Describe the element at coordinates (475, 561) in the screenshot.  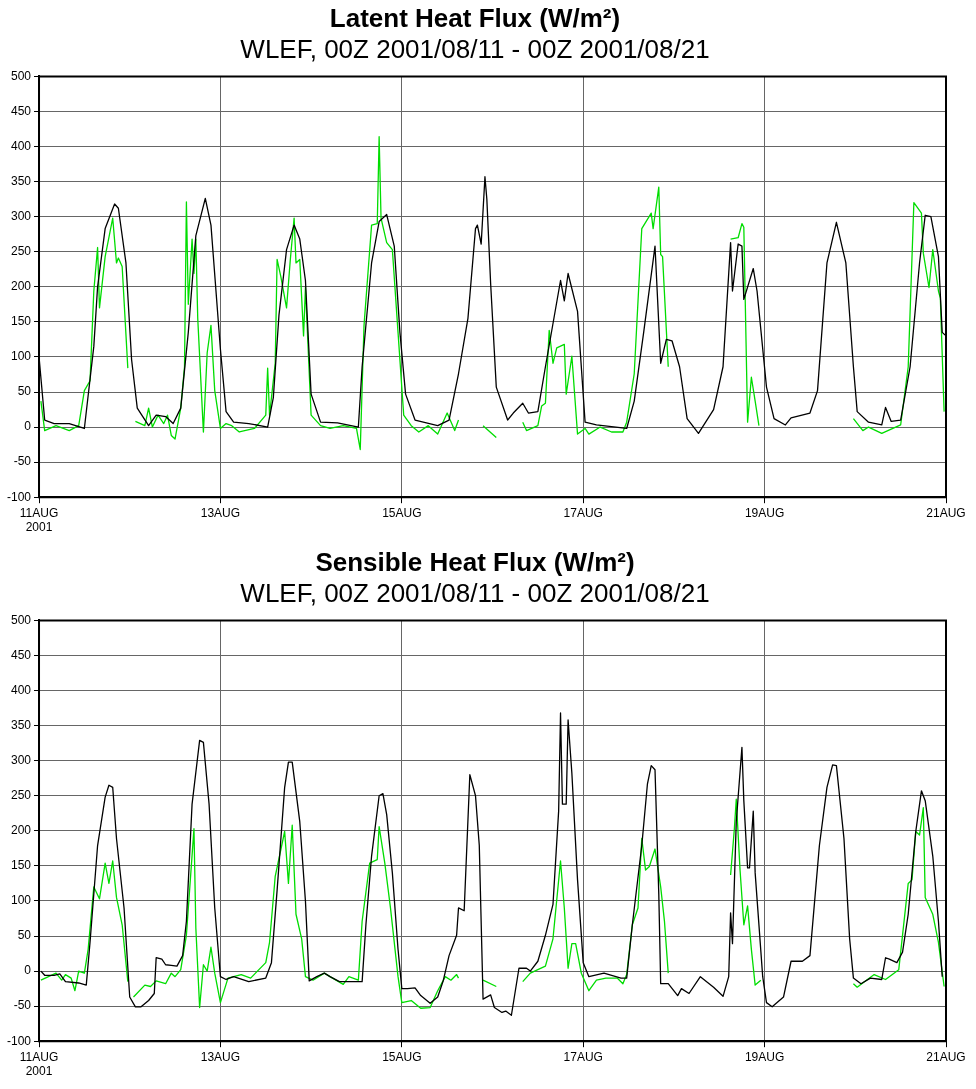
I see `chart-title: Sensible Heat Flux (W/m²)` at that location.